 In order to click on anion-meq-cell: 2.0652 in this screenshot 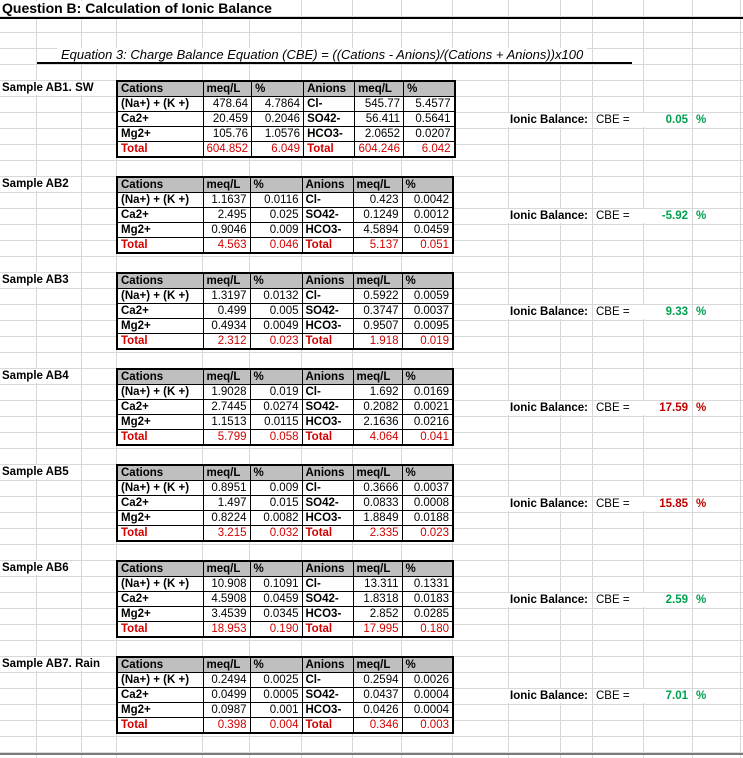, I will do `click(379, 134)`.